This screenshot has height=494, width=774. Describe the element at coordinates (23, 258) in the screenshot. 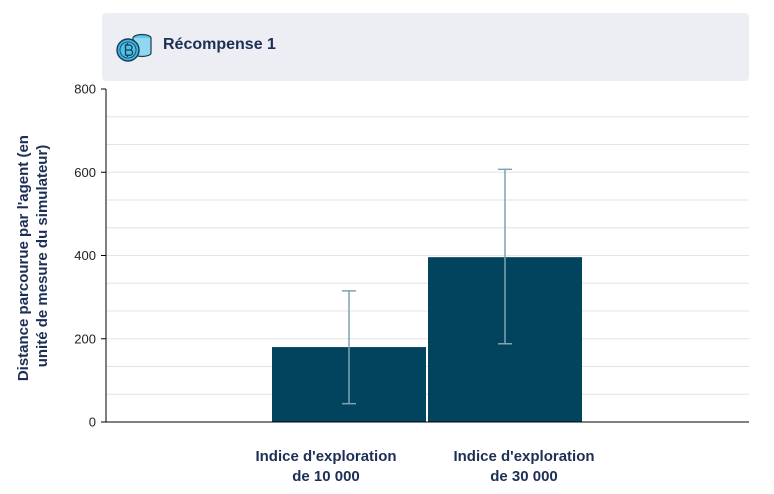

I see `y-axis-label-line-1: Distance parcourue par l'agent (en` at that location.